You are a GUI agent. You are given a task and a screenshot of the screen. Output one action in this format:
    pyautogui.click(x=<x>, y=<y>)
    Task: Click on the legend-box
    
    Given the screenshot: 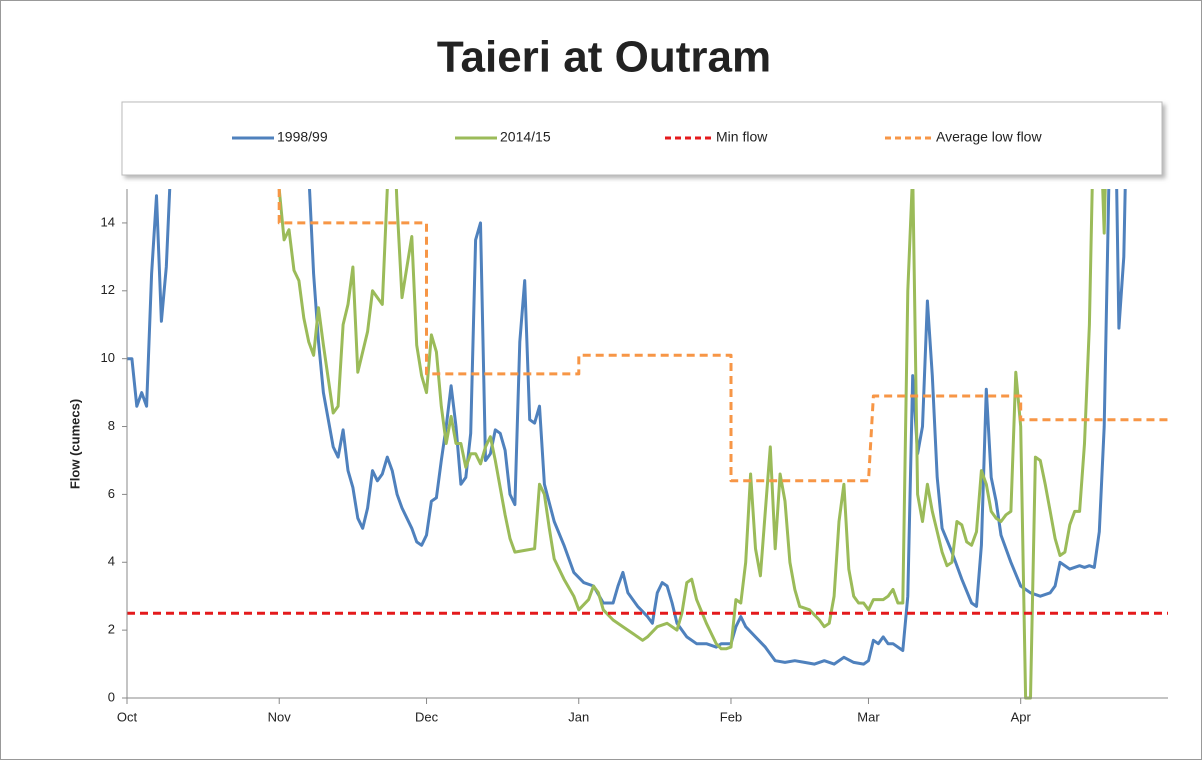 What is the action you would take?
    pyautogui.click(x=642, y=138)
    